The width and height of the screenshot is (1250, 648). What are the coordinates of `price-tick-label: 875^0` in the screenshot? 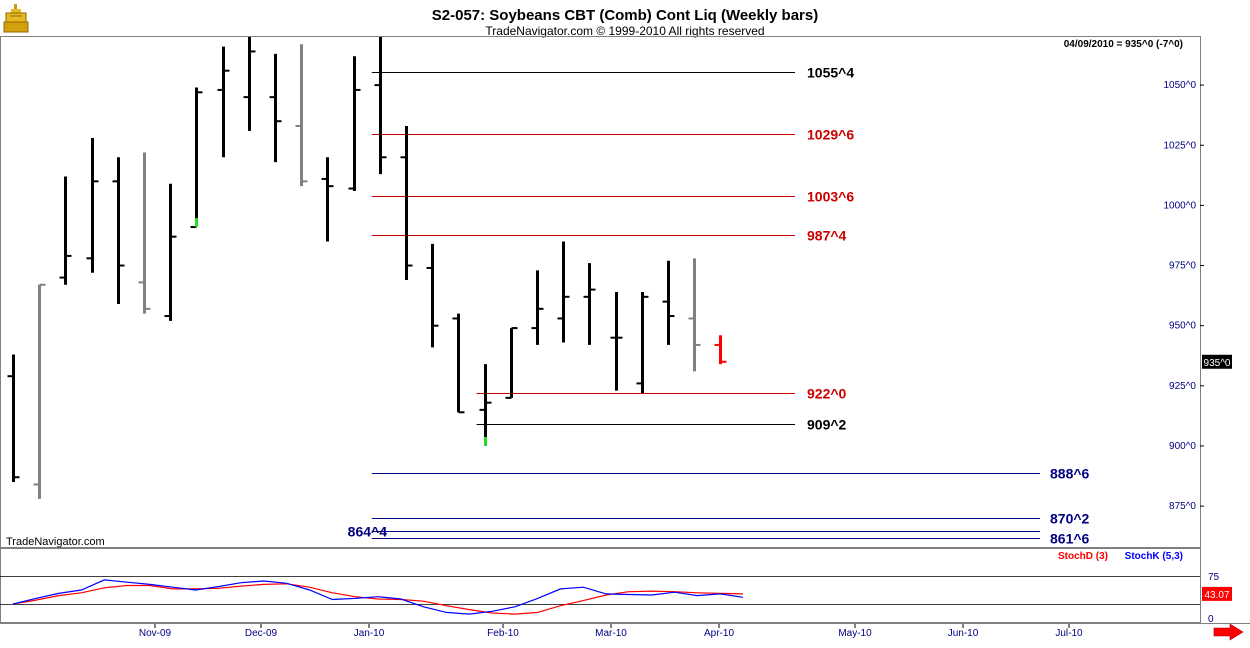 It's located at (1182, 506).